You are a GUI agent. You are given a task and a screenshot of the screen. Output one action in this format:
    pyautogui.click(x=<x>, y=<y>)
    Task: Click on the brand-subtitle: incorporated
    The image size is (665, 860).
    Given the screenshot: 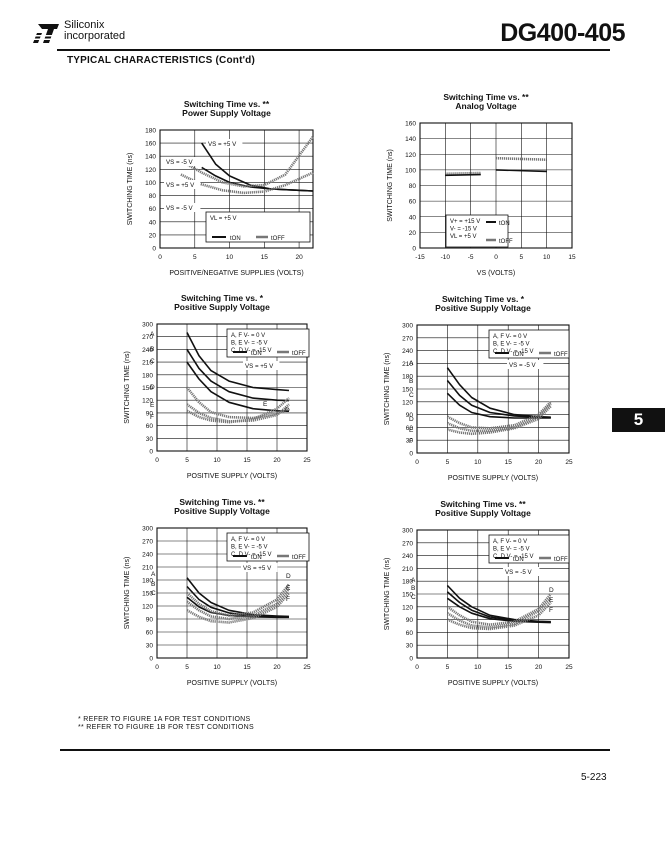 What is the action you would take?
    pyautogui.click(x=95, y=36)
    